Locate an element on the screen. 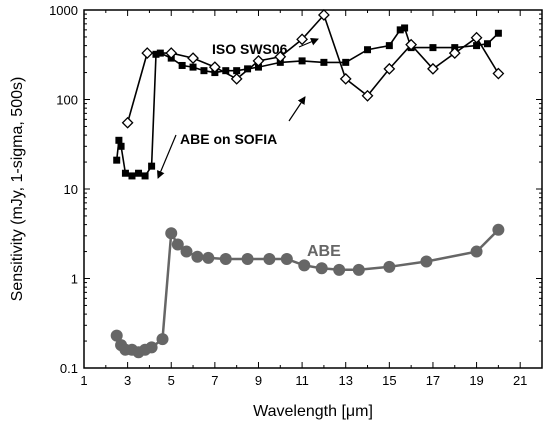  x-tick-label: 7 is located at coordinates (214, 380).